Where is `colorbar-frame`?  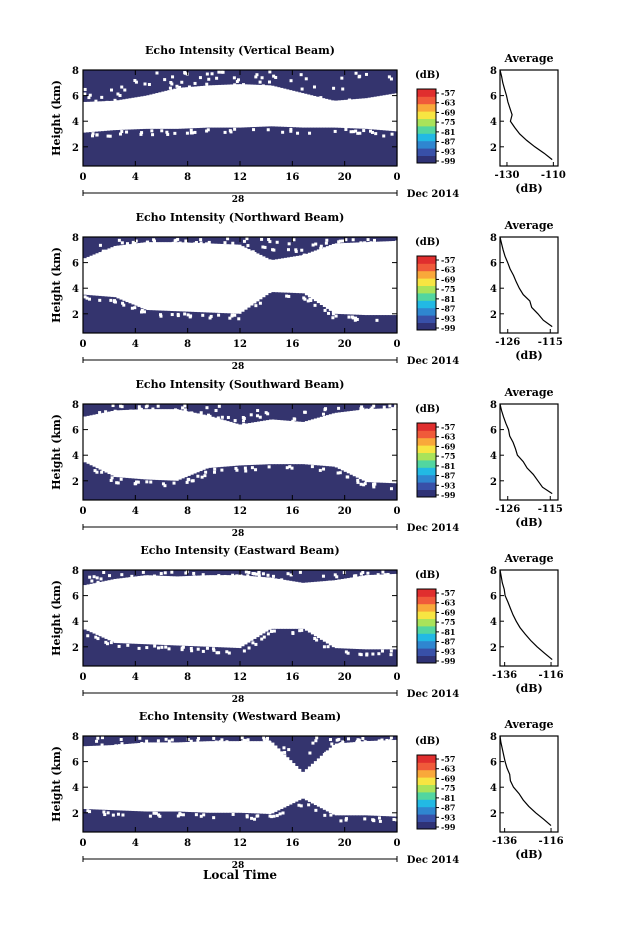
colorbar-frame is located at coordinates (426, 626).